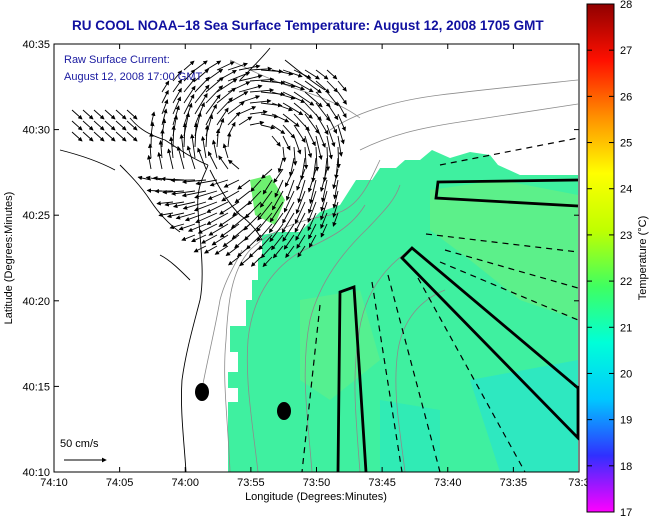 The image size is (651, 518). Describe the element at coordinates (352, 379) in the screenshot. I see `shipping-lane` at that location.